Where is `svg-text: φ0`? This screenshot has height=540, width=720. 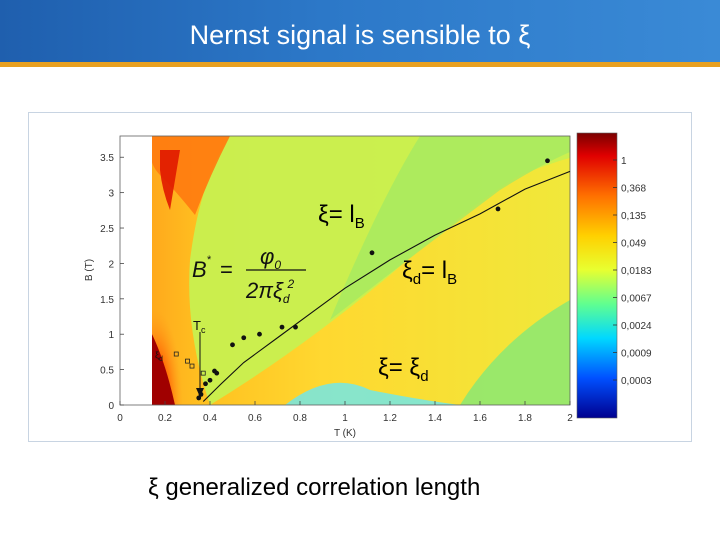 svg-text: φ0 is located at coordinates (270, 258).